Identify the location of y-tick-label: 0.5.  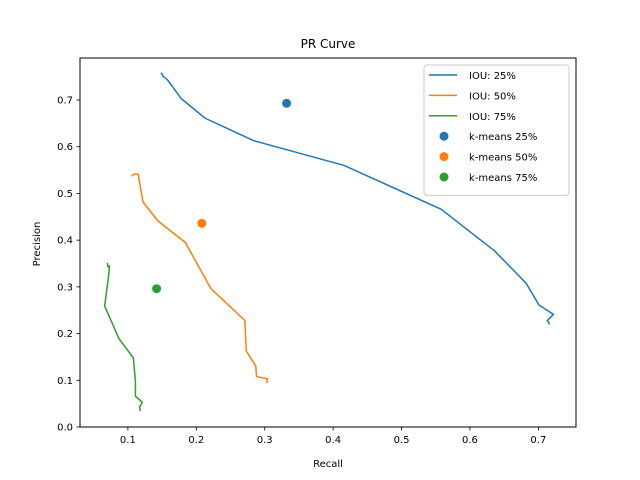
(65, 194).